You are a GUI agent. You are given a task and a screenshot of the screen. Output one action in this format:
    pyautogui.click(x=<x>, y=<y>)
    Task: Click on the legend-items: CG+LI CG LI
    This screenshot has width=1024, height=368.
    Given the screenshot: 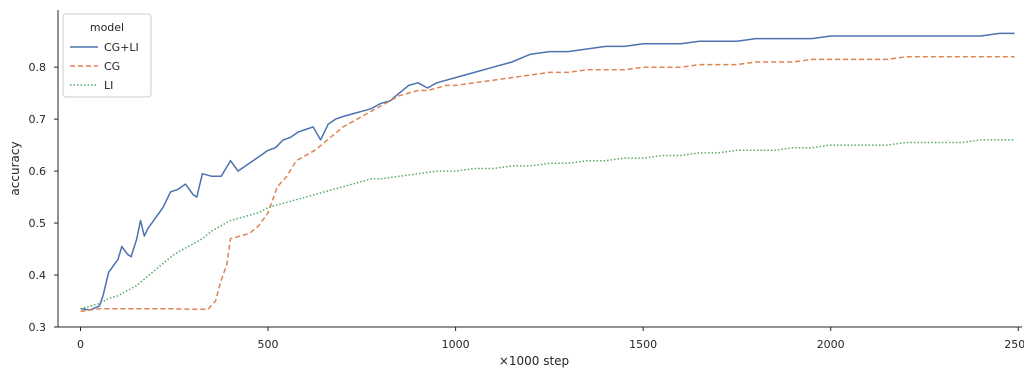 What is the action you would take?
    pyautogui.click(x=104, y=66)
    